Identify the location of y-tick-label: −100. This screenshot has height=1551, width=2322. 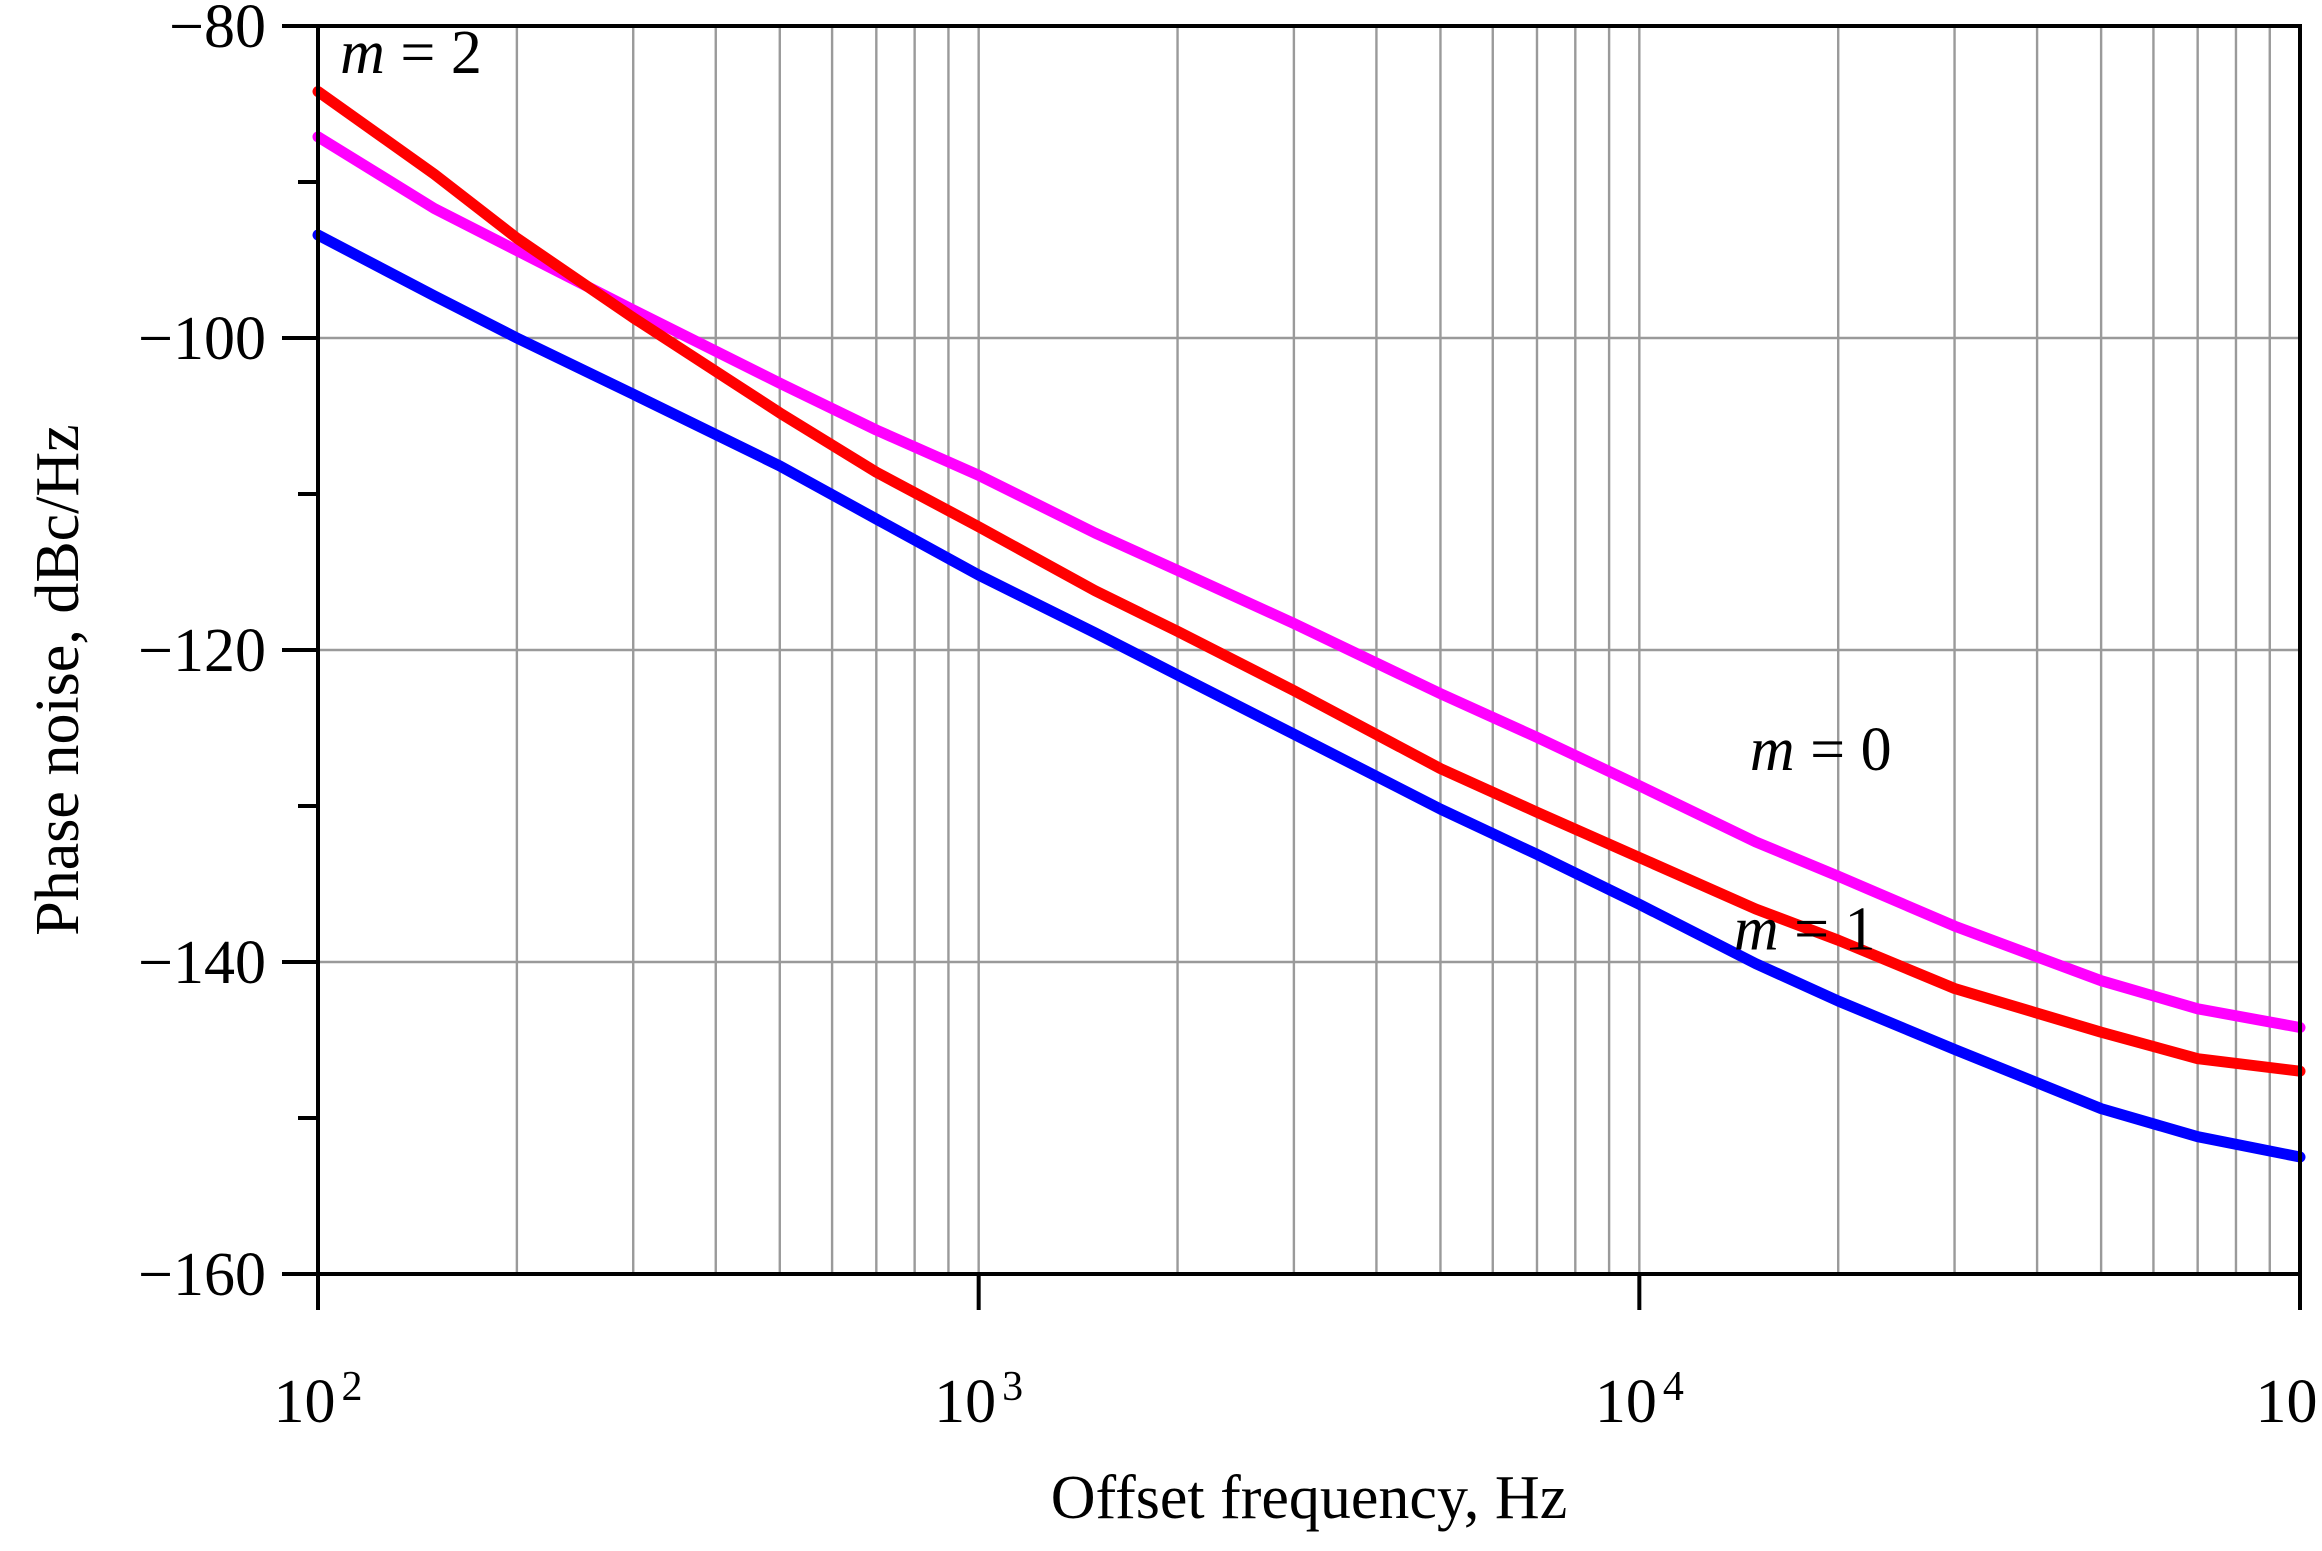
(202, 339).